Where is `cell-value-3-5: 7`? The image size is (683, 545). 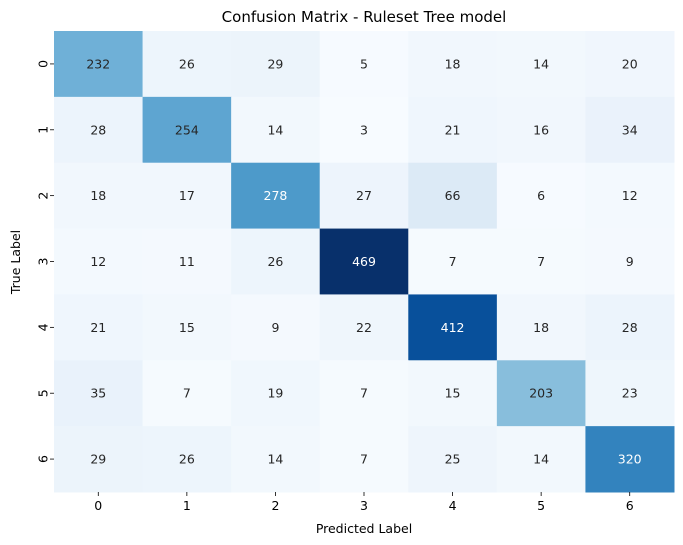
cell-value-3-5: 7 is located at coordinates (541, 261).